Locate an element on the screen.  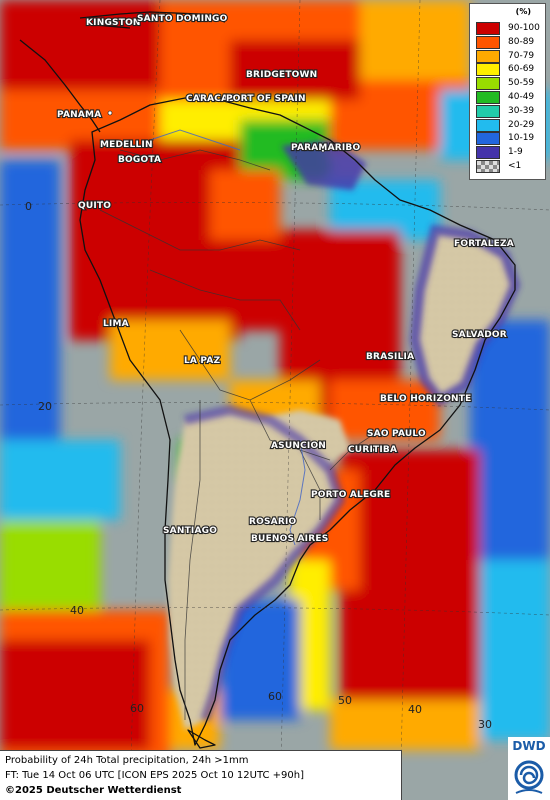
grid-label-lat-20: 20 is located at coordinates (45, 406).